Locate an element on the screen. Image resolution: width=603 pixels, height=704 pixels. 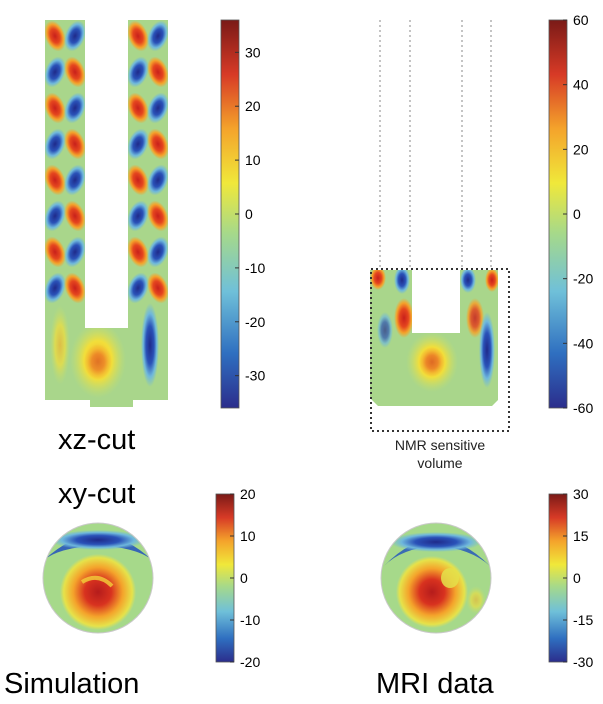
nmr-sensitive-volume-label: NMR sensitive volume is located at coordinates (440, 454).